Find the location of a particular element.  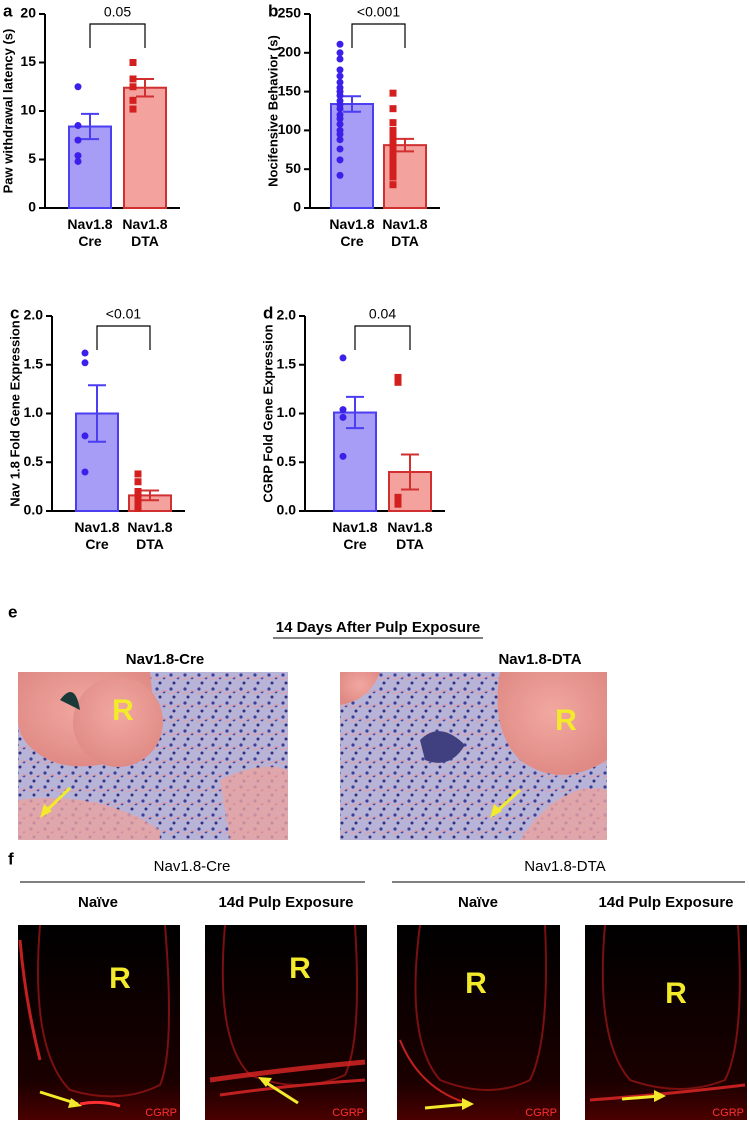

x-tick-label-box: Nav1.8 DTA is located at coordinates (144, 232).